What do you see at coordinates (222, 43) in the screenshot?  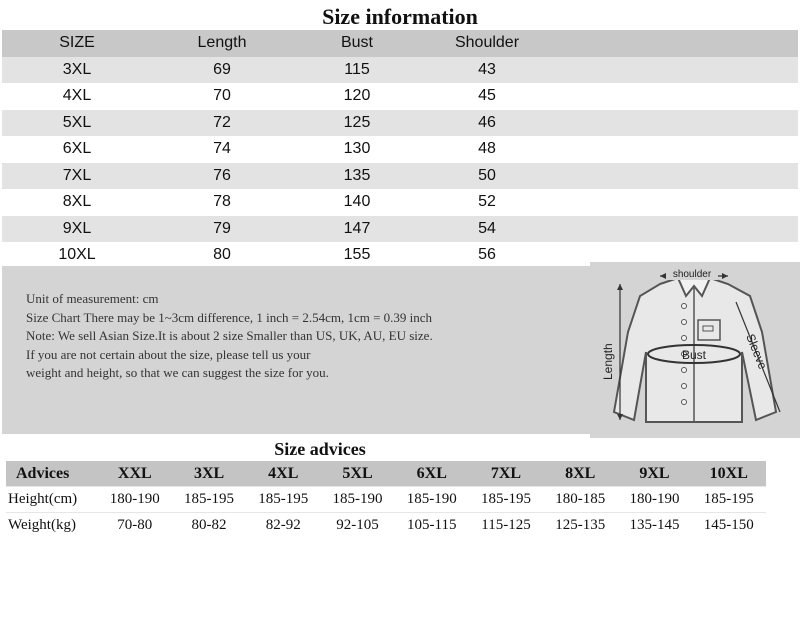 I see `column-header: Length` at bounding box center [222, 43].